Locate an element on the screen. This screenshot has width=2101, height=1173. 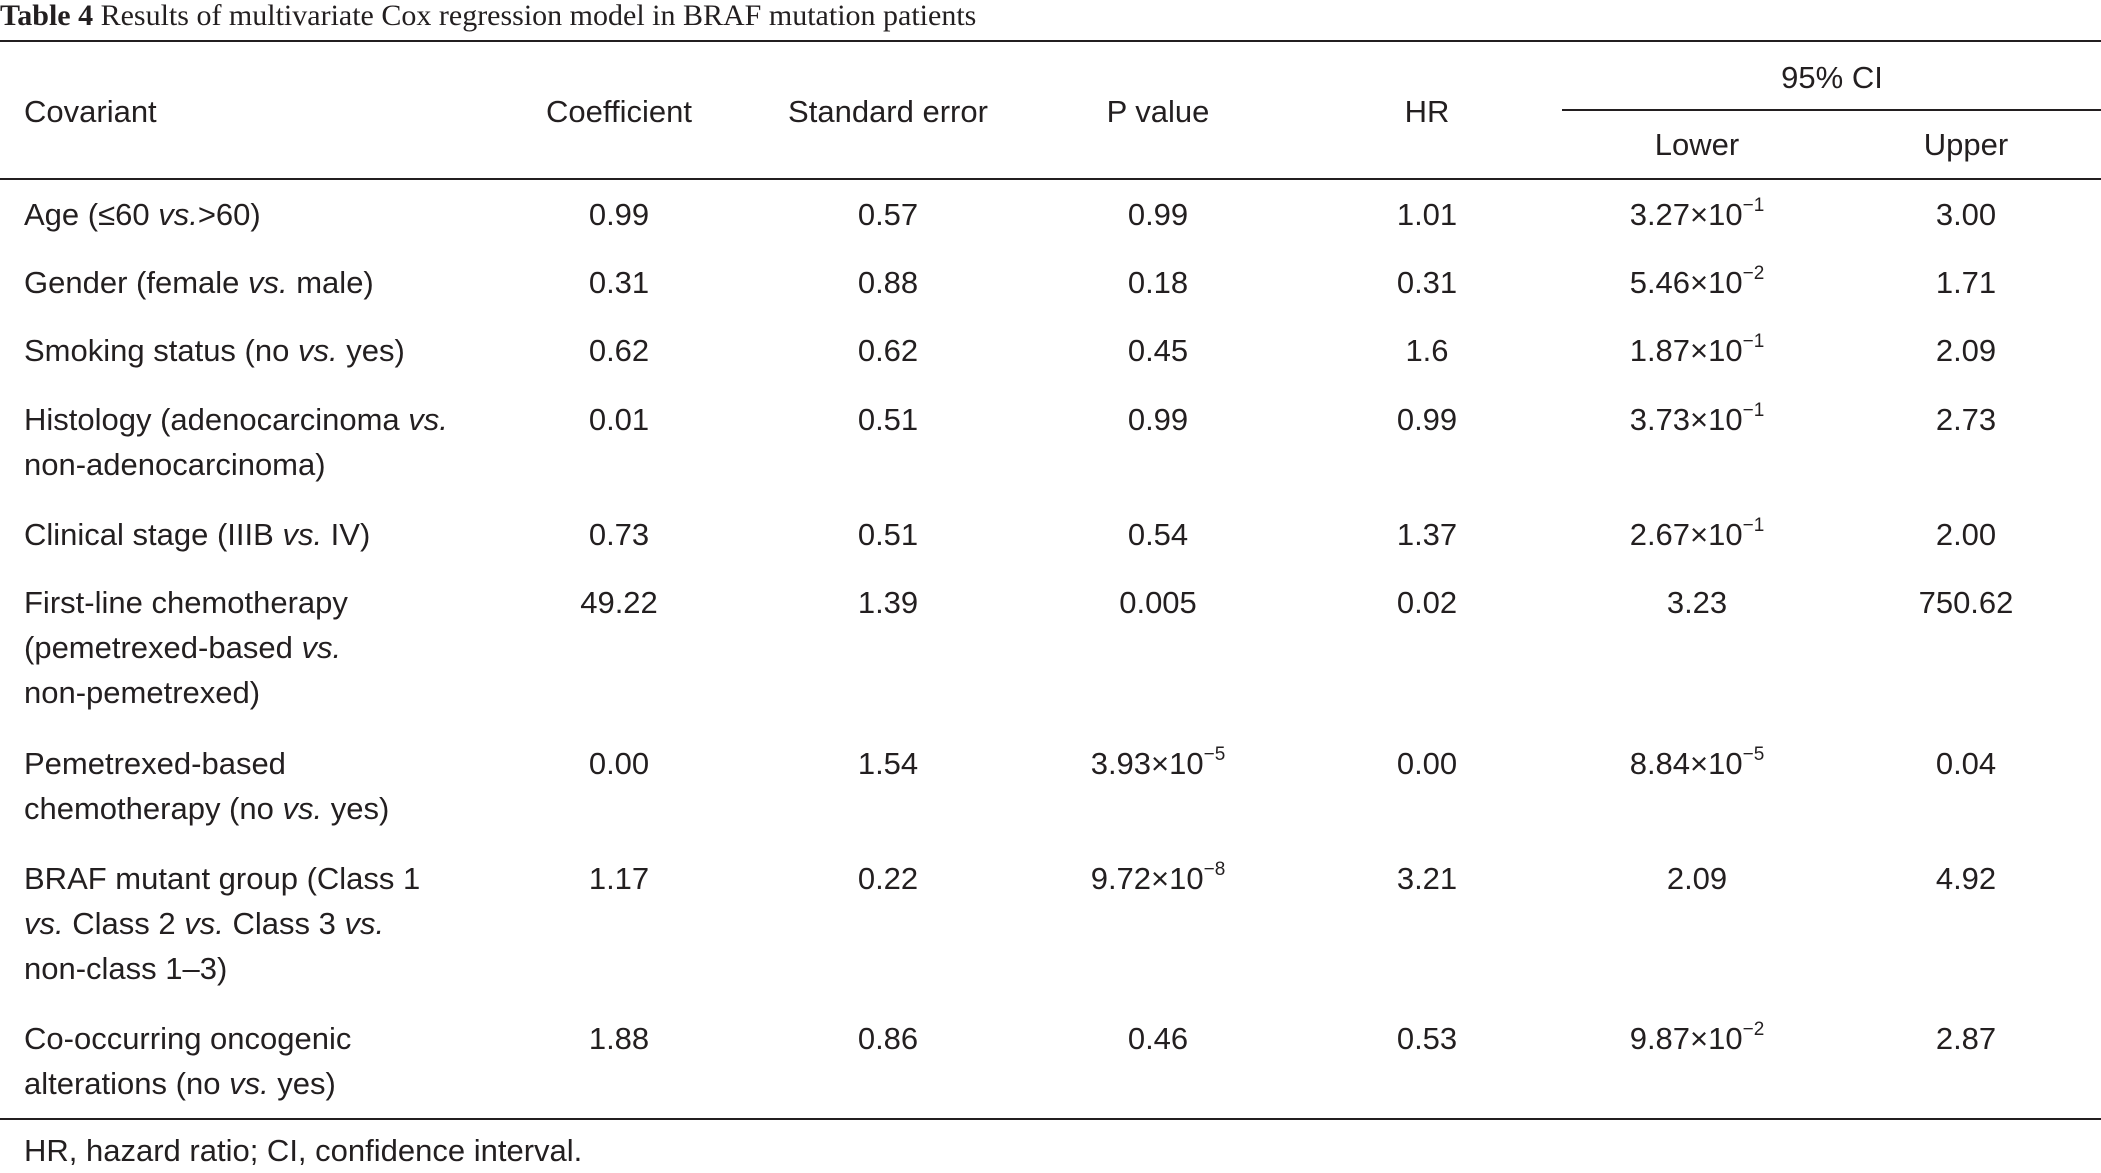
cell-lower: 9.87×10⁻² is located at coordinates (1697, 1038).